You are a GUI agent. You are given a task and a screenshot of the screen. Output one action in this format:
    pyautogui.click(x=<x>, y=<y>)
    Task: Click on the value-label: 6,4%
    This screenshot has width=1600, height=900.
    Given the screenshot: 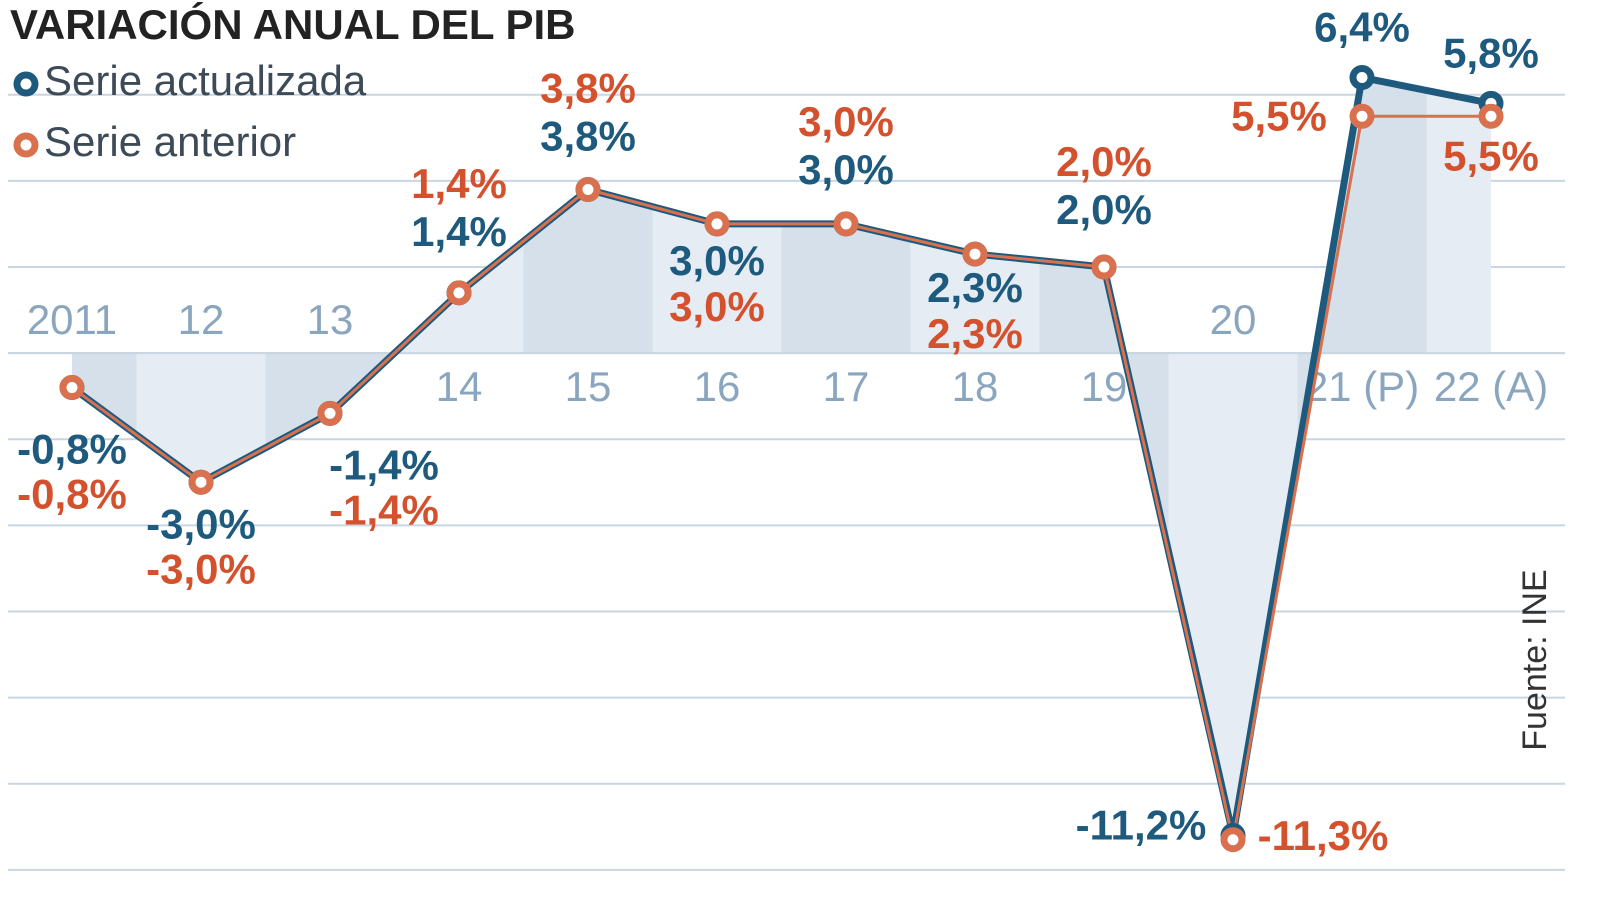 What is the action you would take?
    pyautogui.click(x=1362, y=27)
    